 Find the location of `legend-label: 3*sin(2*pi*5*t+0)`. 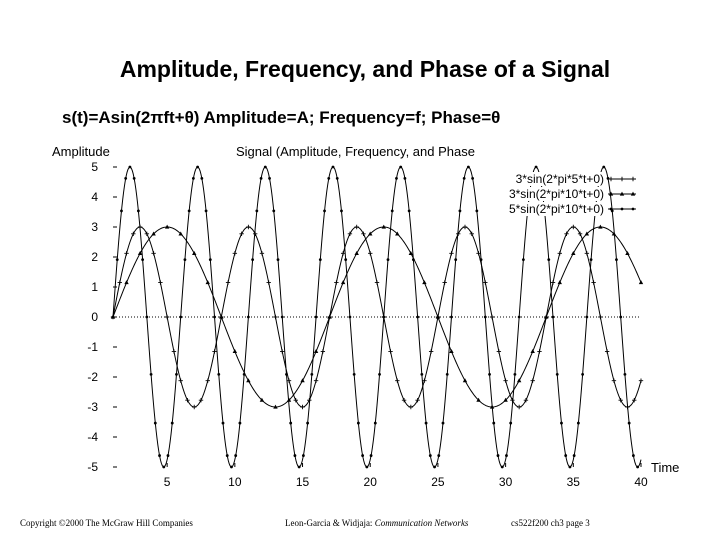

legend-label: 3*sin(2*pi*5*t+0) is located at coordinates (560, 179).